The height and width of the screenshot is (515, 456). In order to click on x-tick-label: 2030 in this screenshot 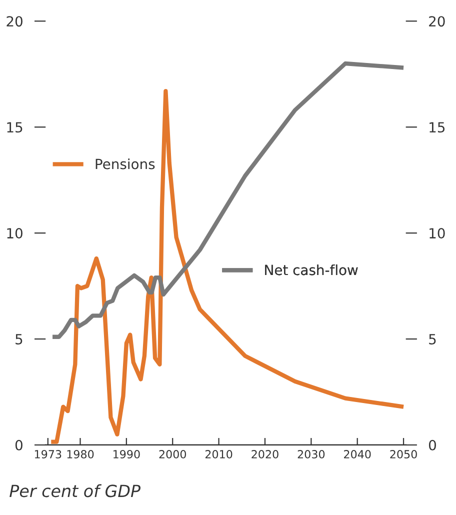, I will do `click(311, 454)`.